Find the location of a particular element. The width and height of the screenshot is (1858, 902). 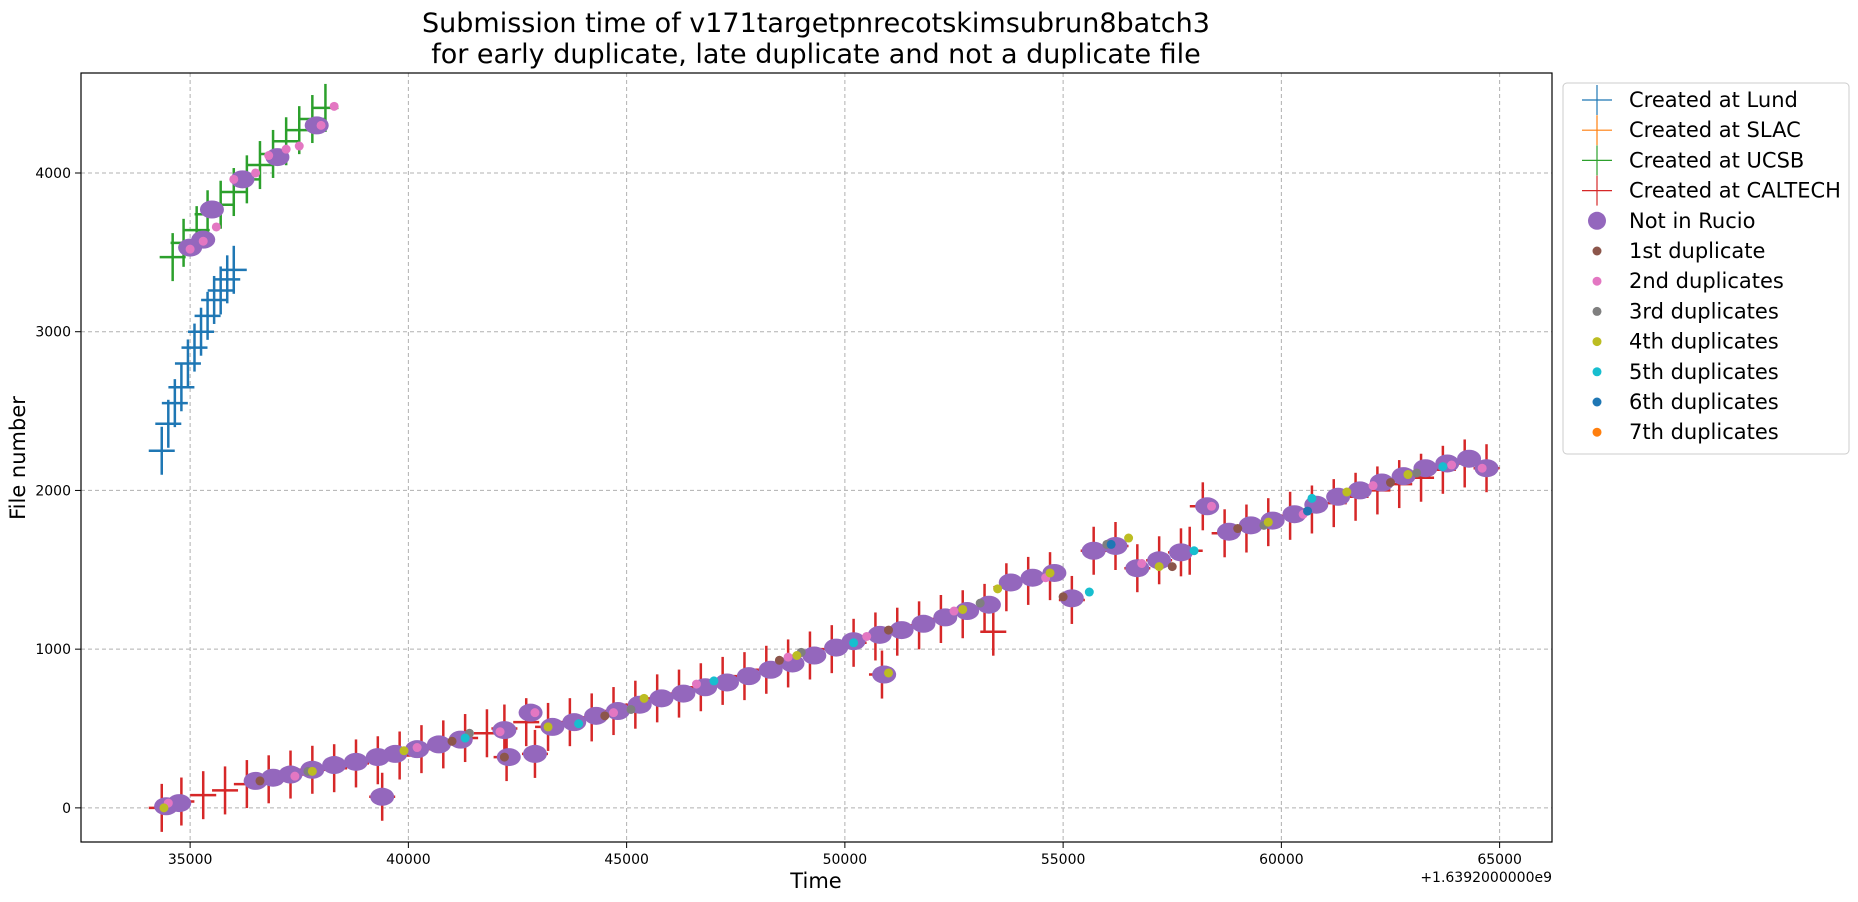

legend-item-5th-duplicates: 5th duplicates is located at coordinates (1685, 372).